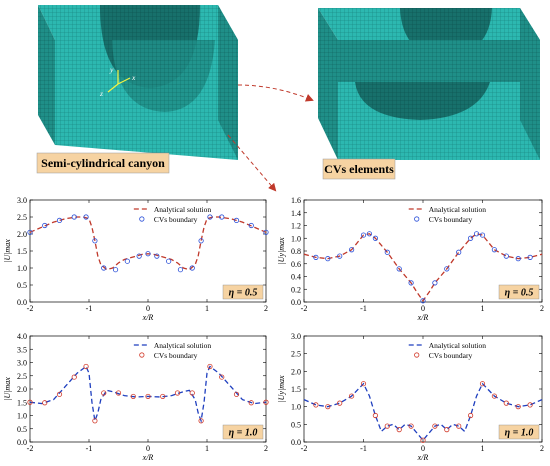 This screenshot has width=550, height=466. Describe the element at coordinates (30, 308) in the screenshot. I see `x-tick-label: -2` at that location.